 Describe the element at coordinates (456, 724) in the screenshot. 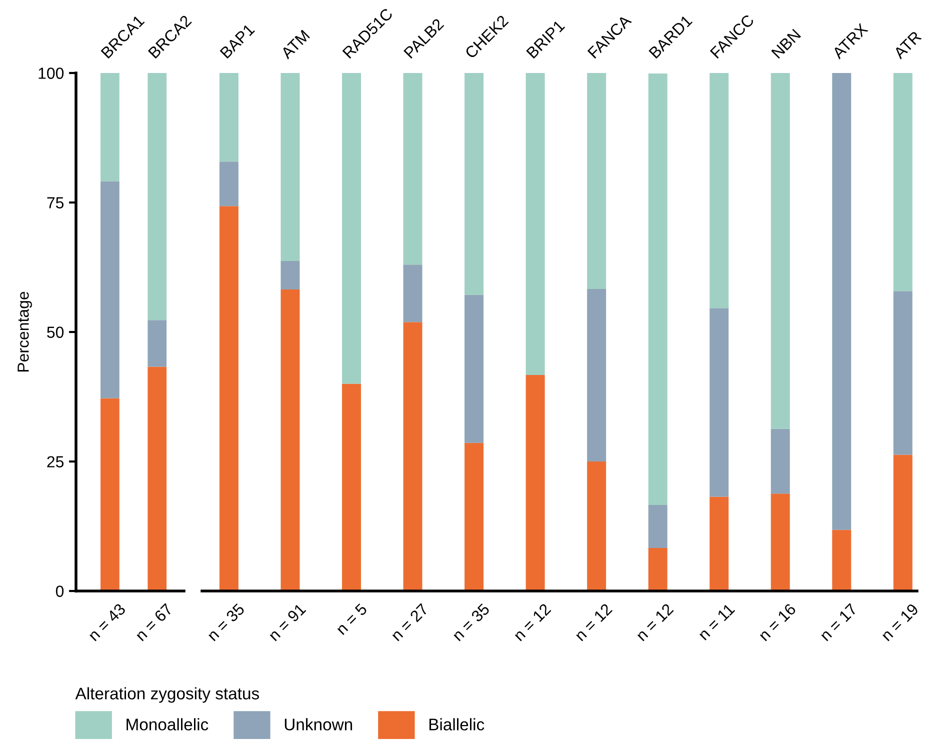

I see `legend-label: Biallelic` at that location.